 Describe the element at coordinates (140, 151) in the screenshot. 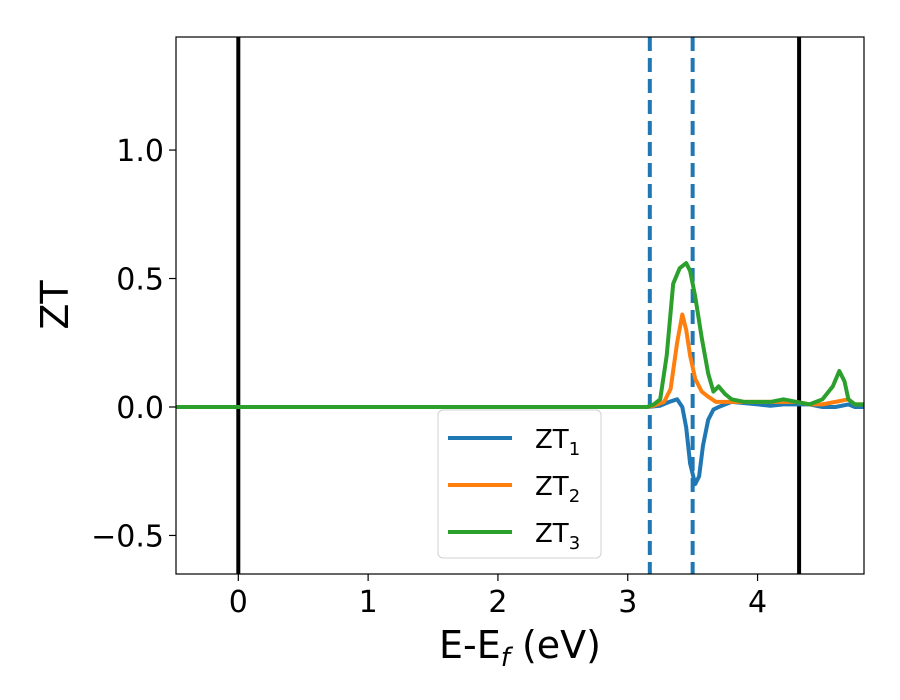

I see `y-tick-label: 1.0` at that location.